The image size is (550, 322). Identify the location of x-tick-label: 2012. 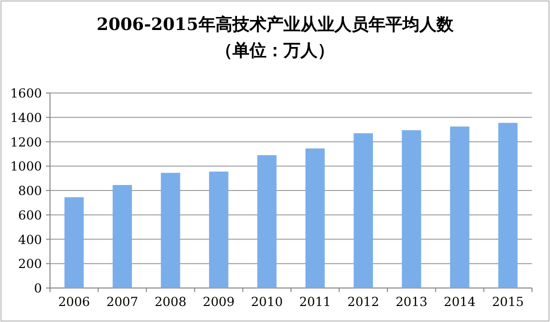
(363, 301).